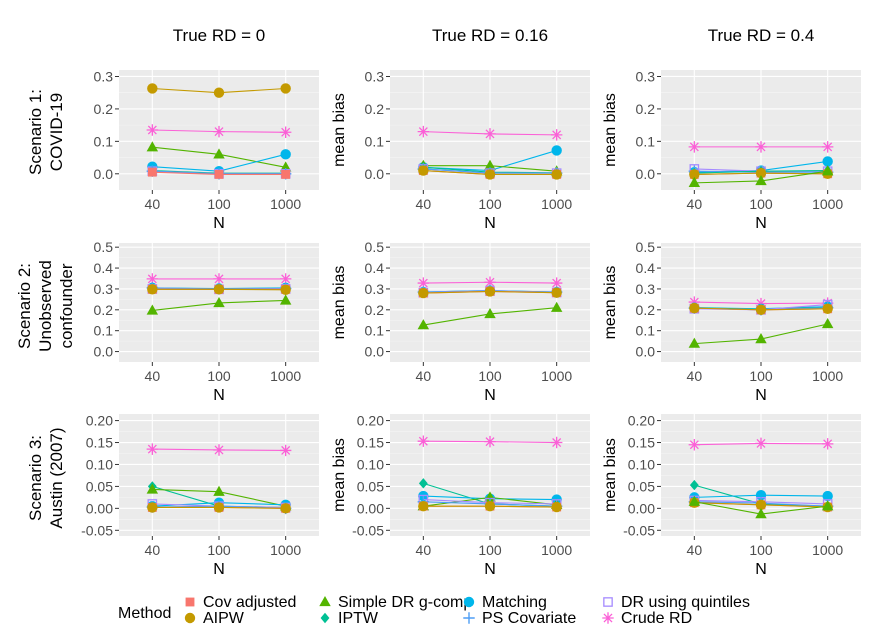 The height and width of the screenshot is (639, 872). Describe the element at coordinates (66, 305) in the screenshot. I see `row-title-2-line-3: confounder` at that location.